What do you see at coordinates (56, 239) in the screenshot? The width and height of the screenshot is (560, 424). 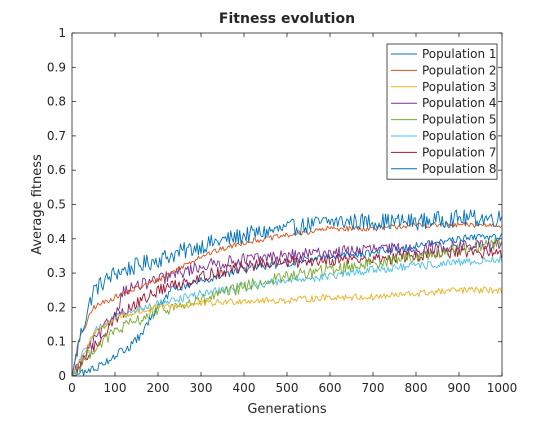 I see `y-tick-label: 0.4` at bounding box center [56, 239].